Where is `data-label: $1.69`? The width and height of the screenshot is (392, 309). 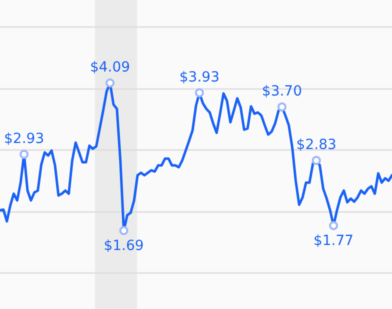 data-label: $1.69 is located at coordinates (124, 246).